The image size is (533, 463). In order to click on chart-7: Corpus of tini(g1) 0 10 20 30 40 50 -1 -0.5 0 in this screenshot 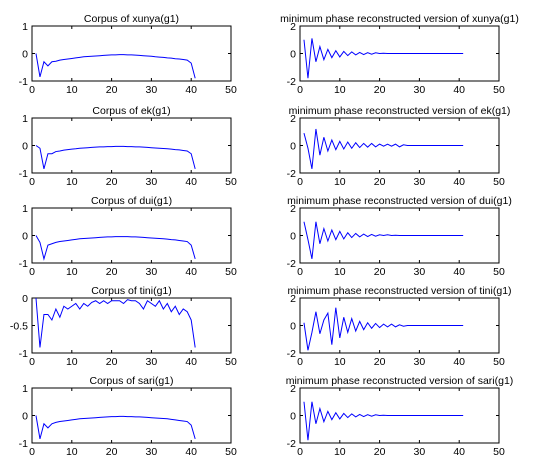, I will do `click(123, 326)`.